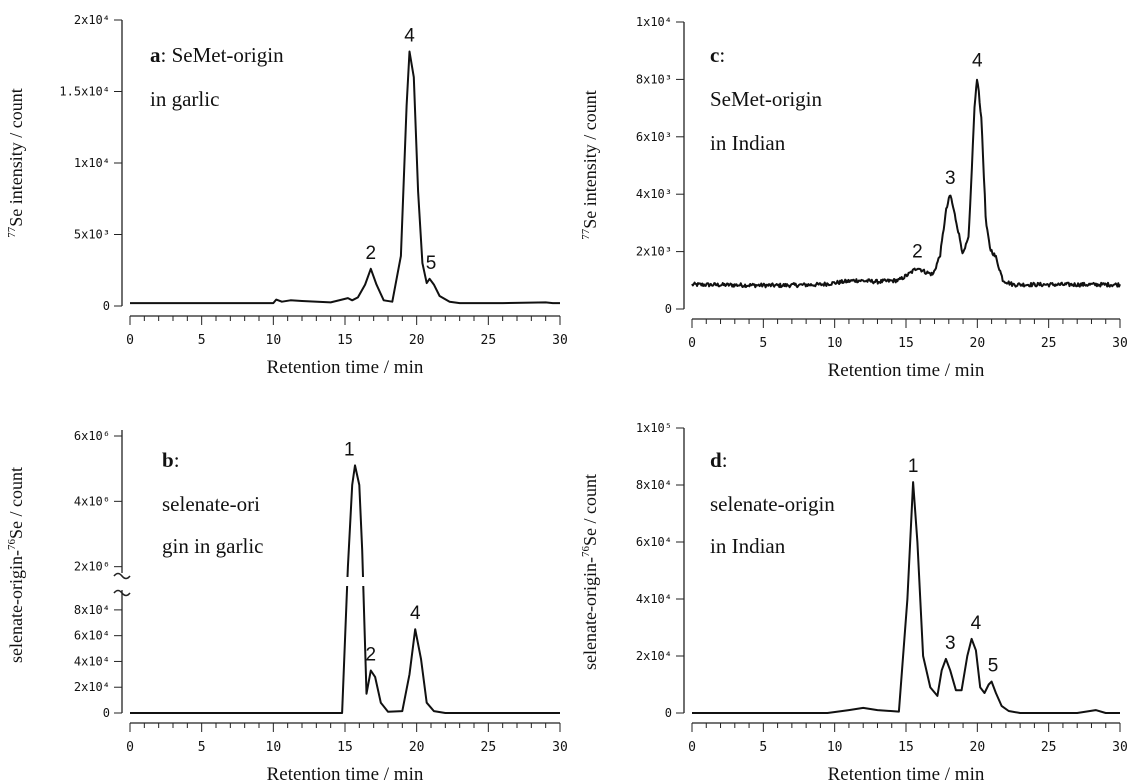 This screenshot has width=1133, height=783. I want to click on y-tick-label: 2x10³, so click(654, 252).